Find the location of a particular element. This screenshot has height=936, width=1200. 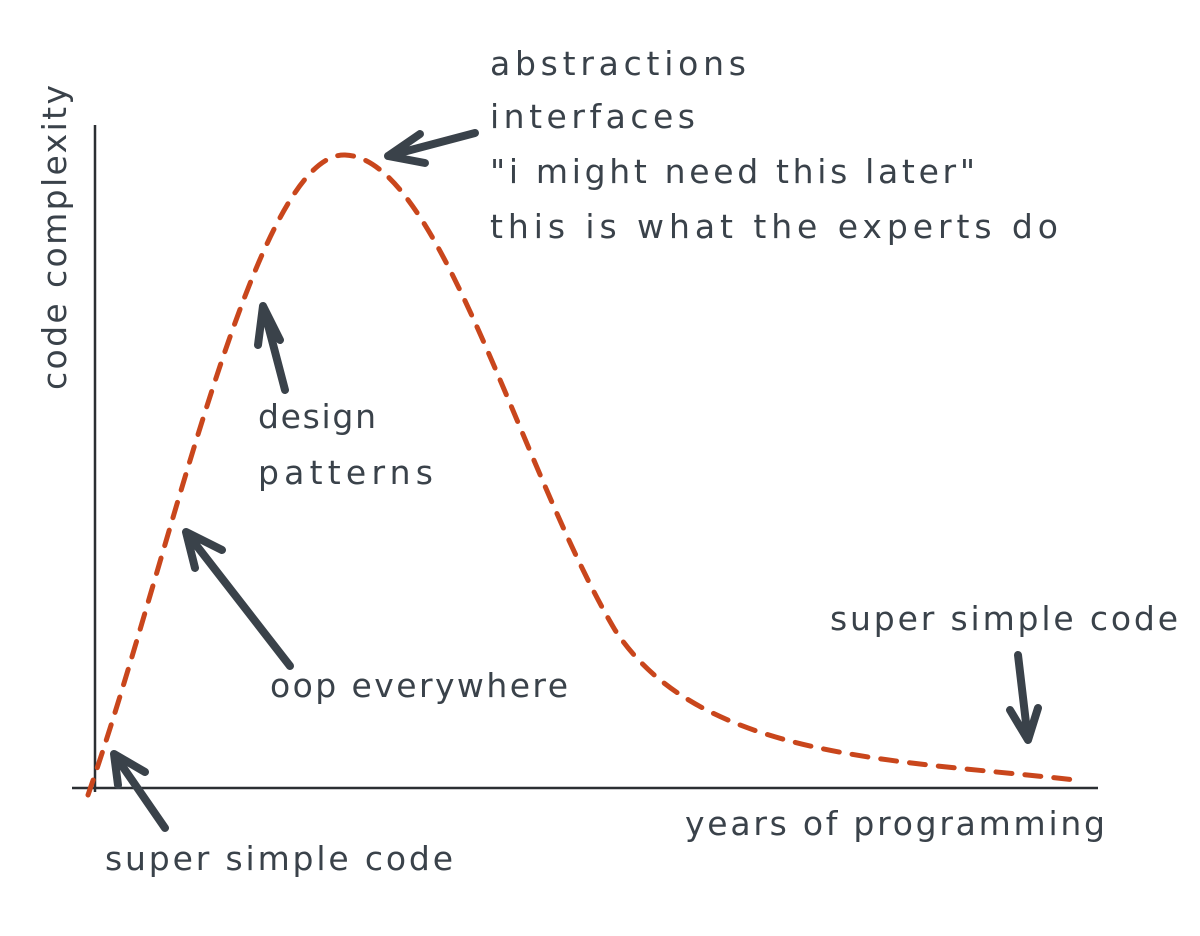

arrow-start is located at coordinates (139, 791).